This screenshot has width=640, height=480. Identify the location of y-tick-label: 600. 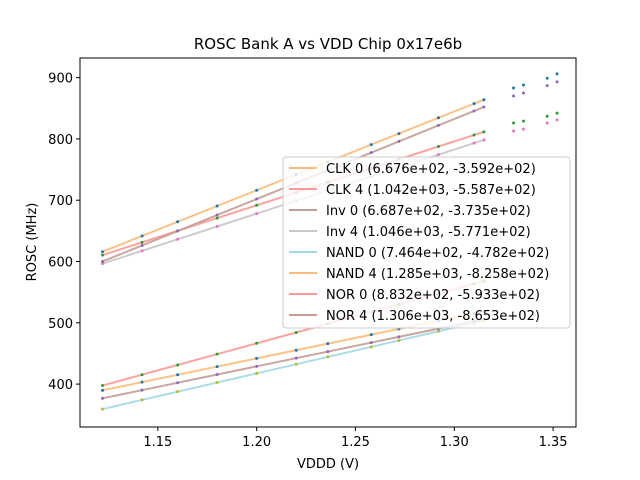
(60, 263).